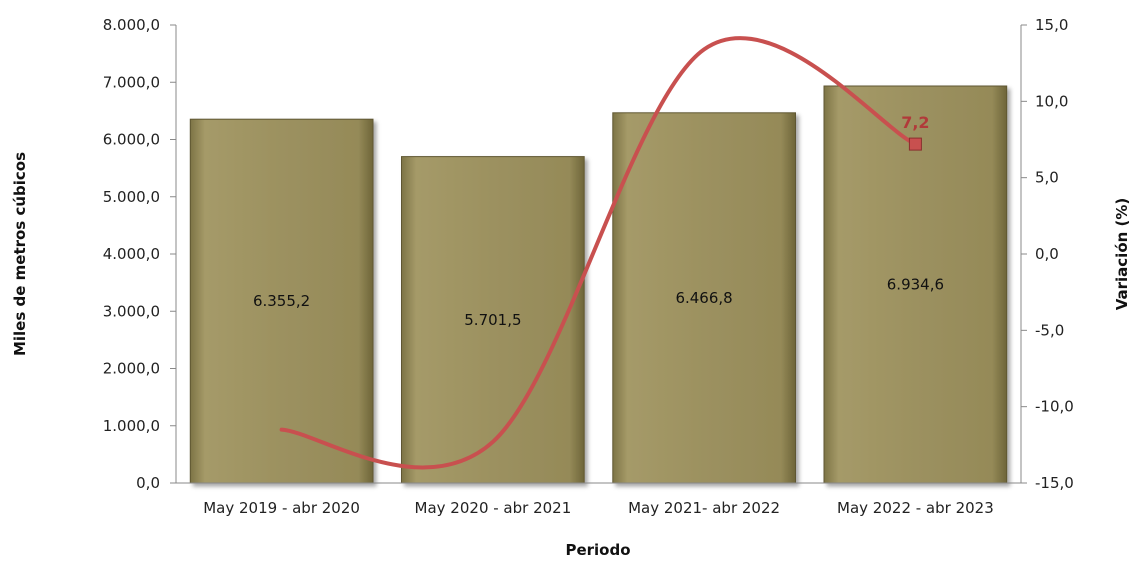 The height and width of the screenshot is (571, 1143). What do you see at coordinates (1051, 101) in the screenshot?
I see `right-tick-label: 10,0` at bounding box center [1051, 101].